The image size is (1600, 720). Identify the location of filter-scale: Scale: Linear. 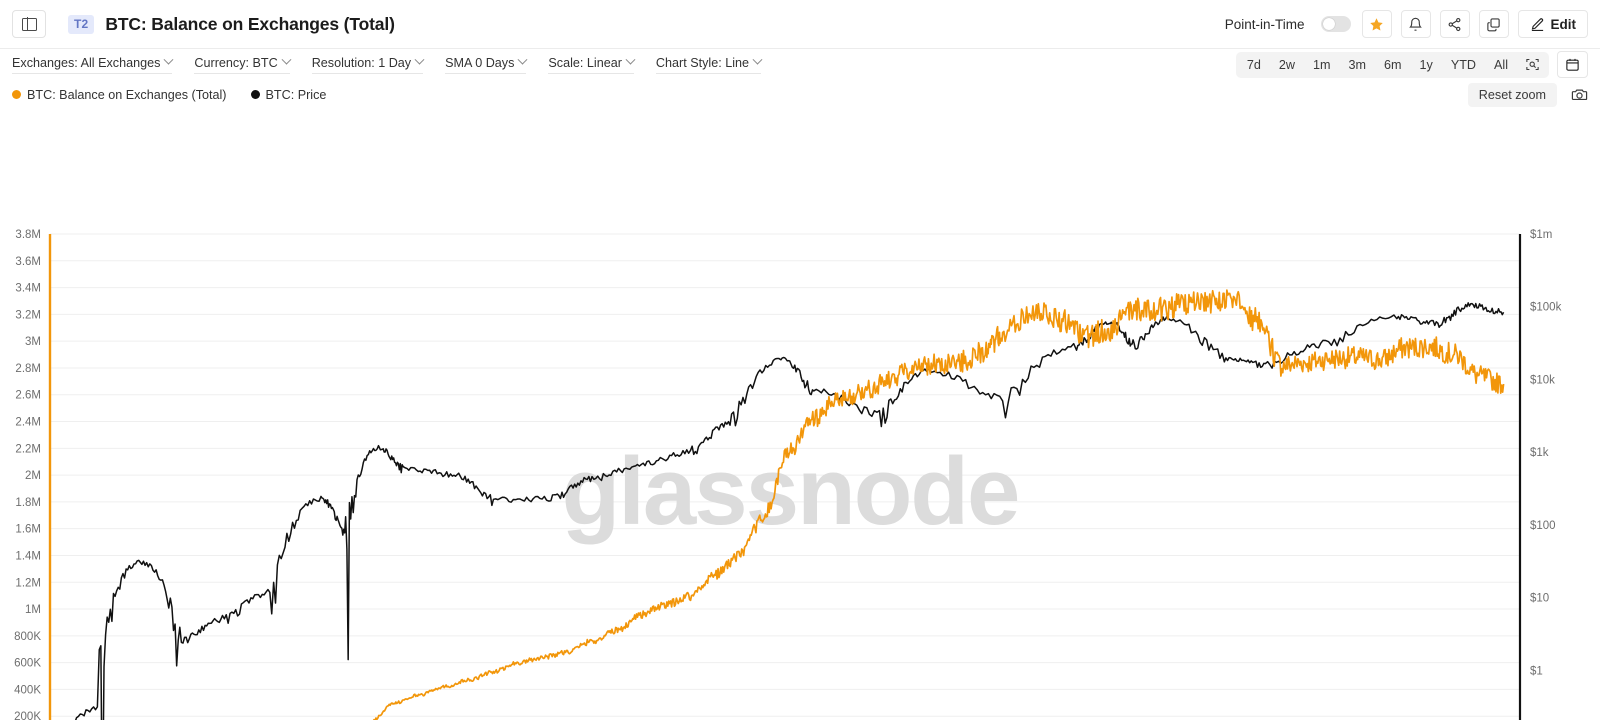
(592, 64).